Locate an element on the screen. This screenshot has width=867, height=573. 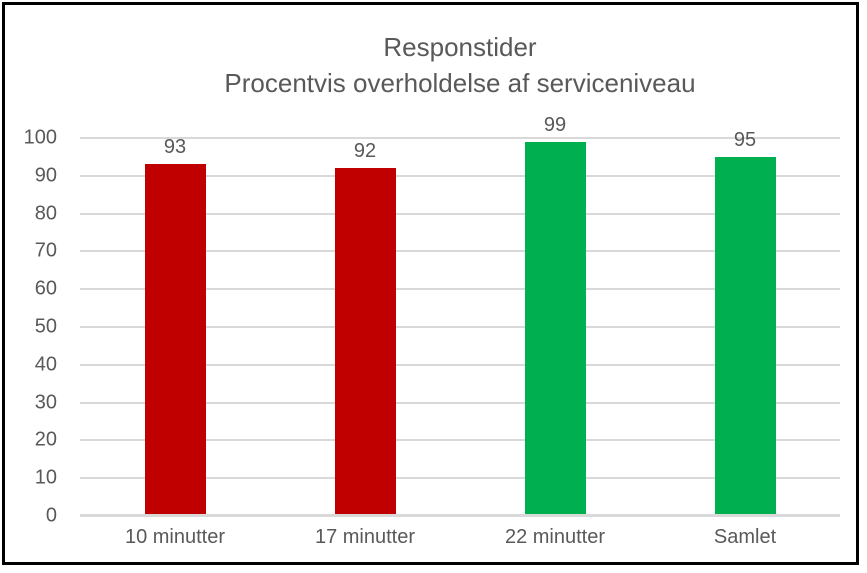
x-axis-category-label: Samlet is located at coordinates (745, 537).